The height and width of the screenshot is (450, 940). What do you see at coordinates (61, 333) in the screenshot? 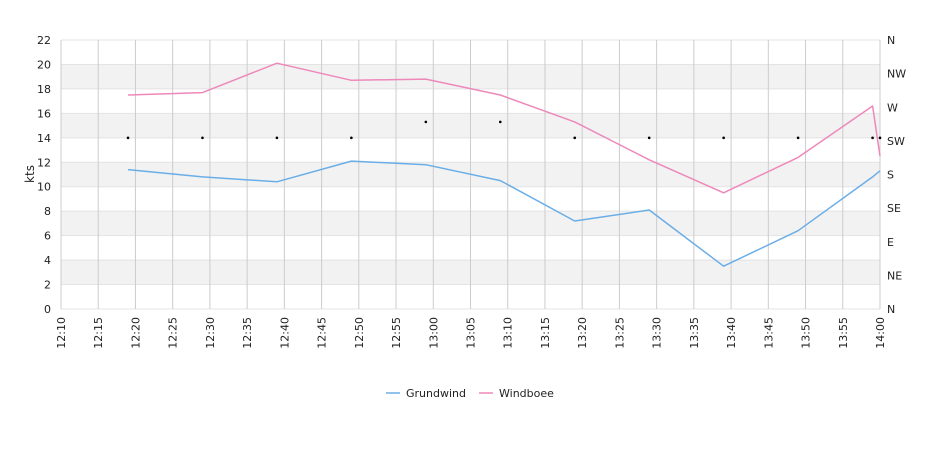
I see `x-tick-label: 12:10` at bounding box center [61, 333].